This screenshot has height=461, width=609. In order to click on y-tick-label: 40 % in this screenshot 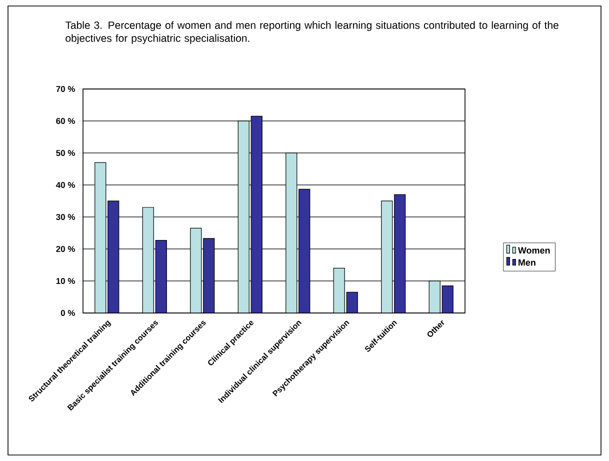, I will do `click(65, 185)`.